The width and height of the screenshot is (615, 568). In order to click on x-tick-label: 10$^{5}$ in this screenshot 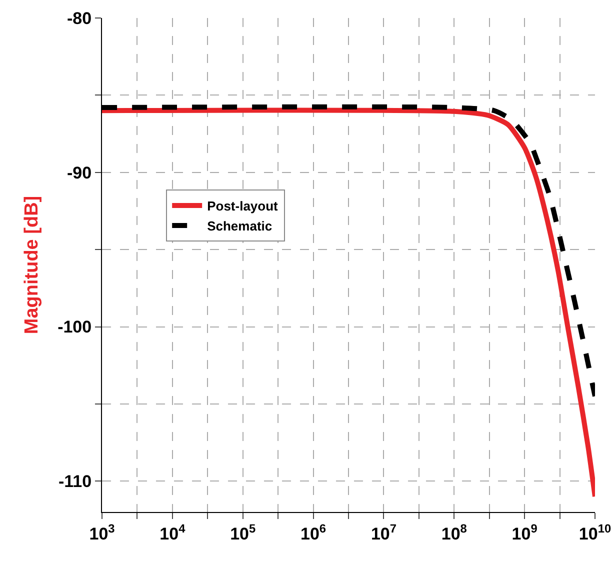, I will do `click(243, 532)`.